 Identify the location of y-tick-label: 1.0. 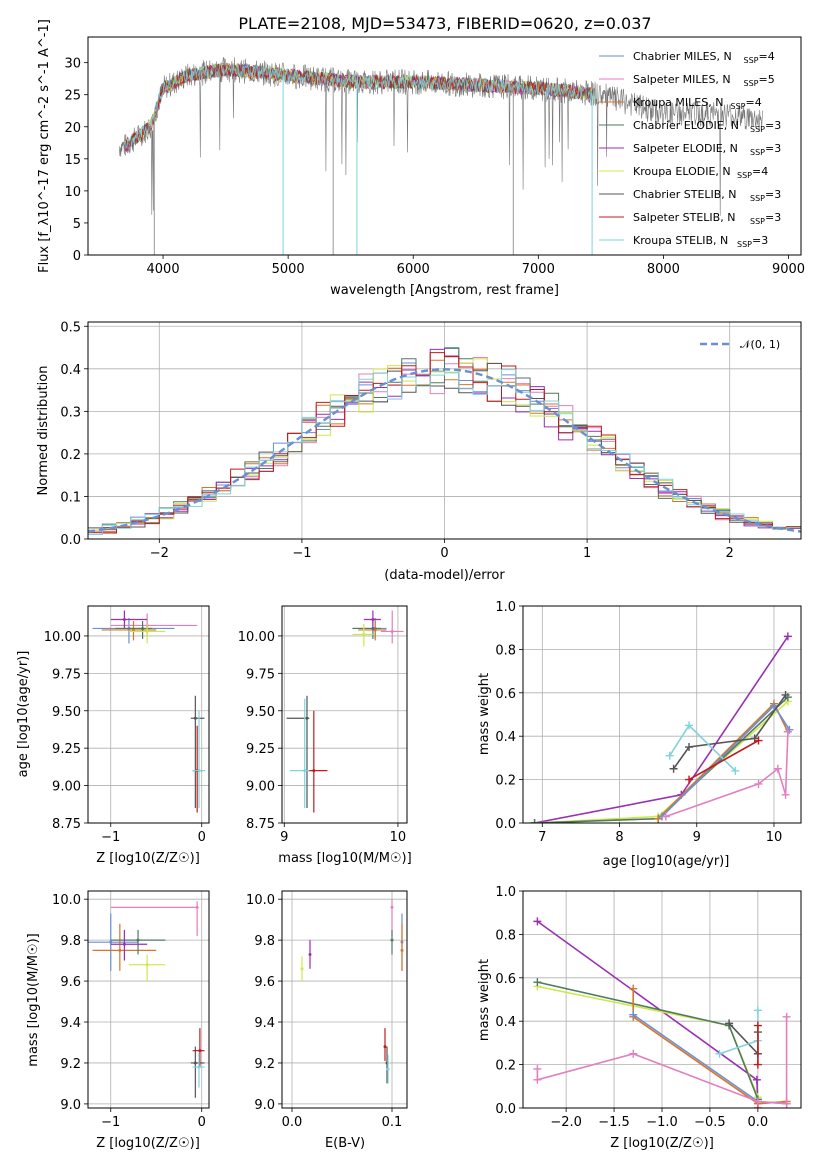
(505, 892).